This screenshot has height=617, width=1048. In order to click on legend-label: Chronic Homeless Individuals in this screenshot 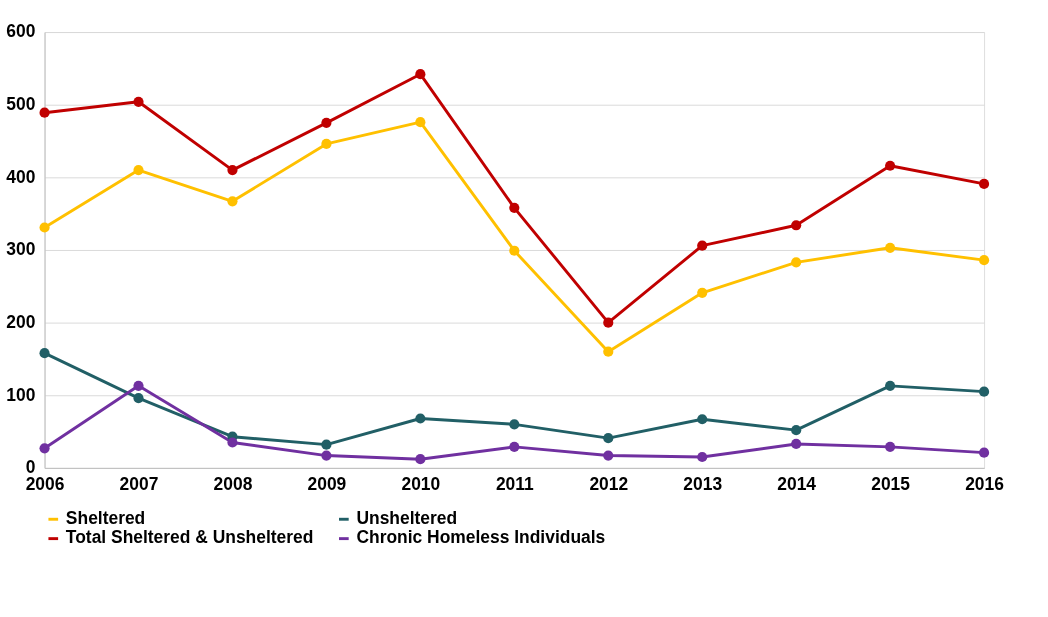, I will do `click(481, 537)`.